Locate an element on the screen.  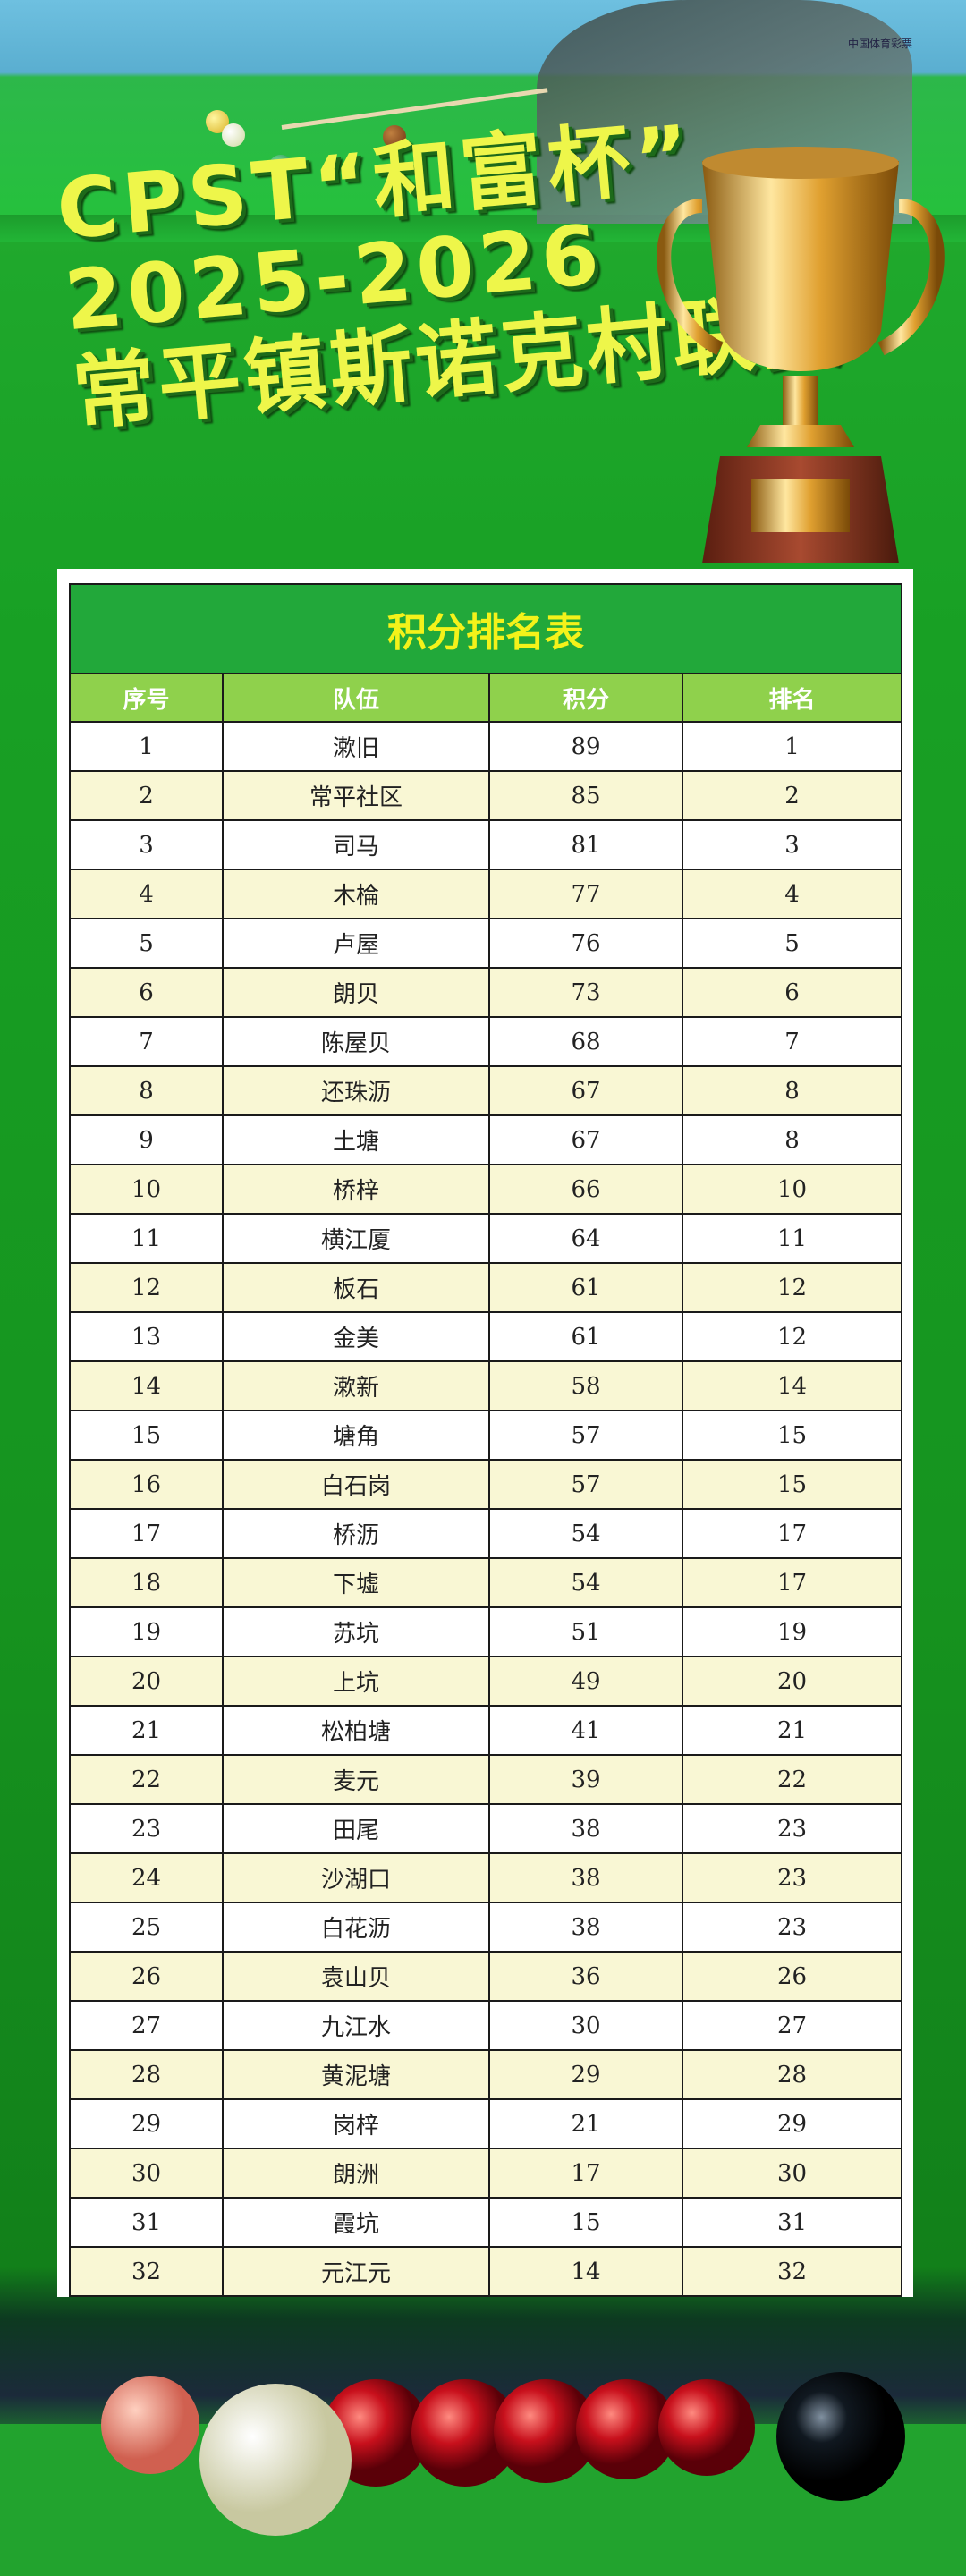
team-name: 朗洲 is located at coordinates (356, 2173).